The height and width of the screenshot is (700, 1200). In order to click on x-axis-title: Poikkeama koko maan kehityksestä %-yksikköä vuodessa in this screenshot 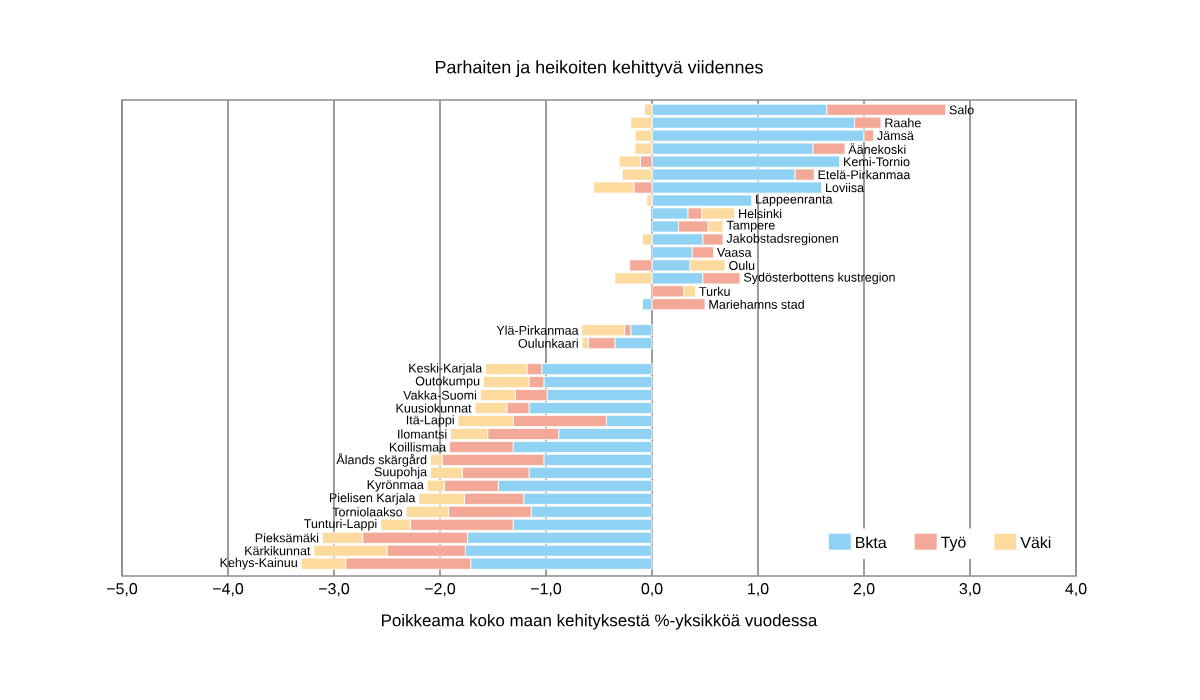, I will do `click(599, 621)`.